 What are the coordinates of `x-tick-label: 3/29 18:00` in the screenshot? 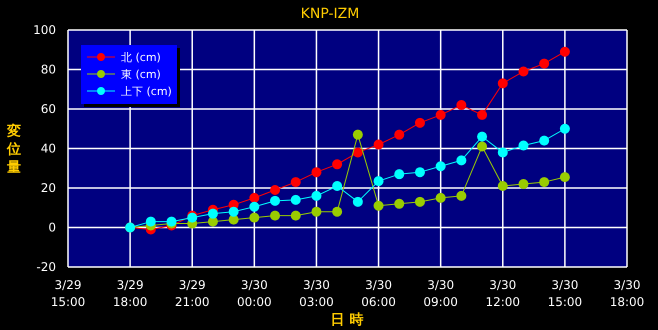 It's located at (130, 293).